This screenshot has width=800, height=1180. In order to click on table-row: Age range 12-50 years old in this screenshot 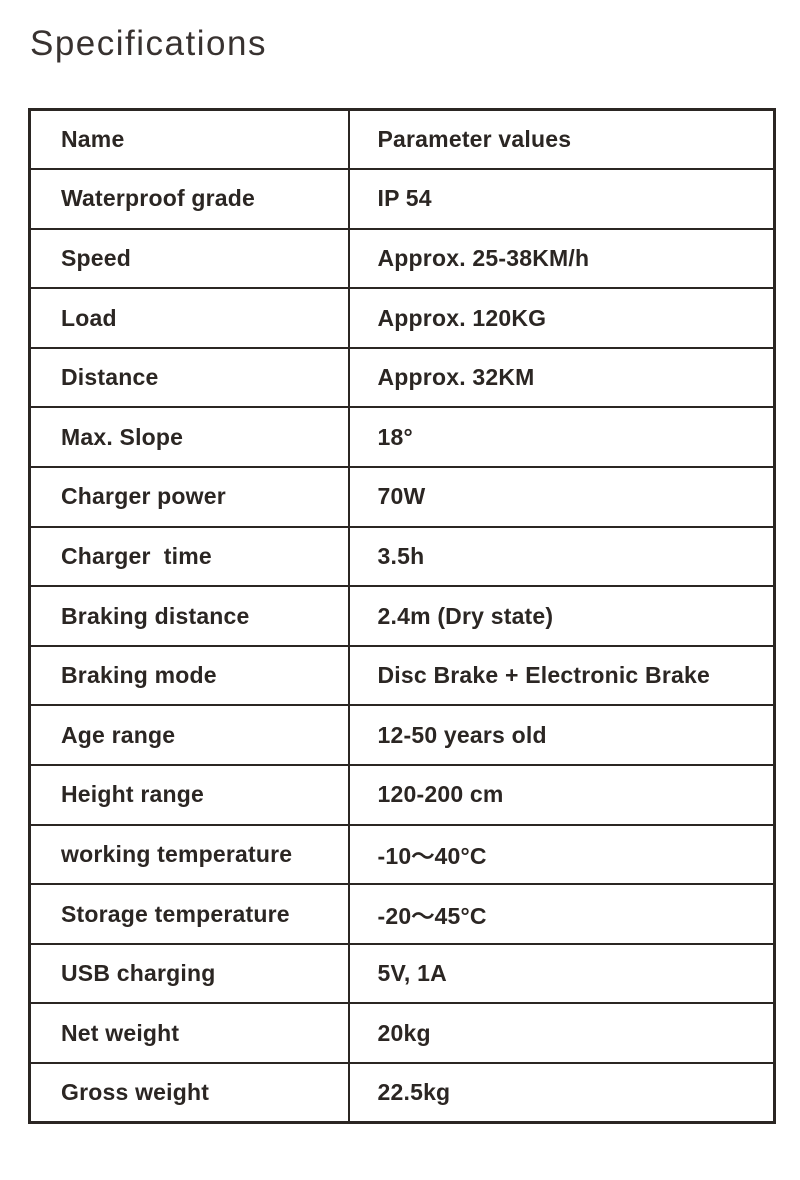, I will do `click(402, 735)`.